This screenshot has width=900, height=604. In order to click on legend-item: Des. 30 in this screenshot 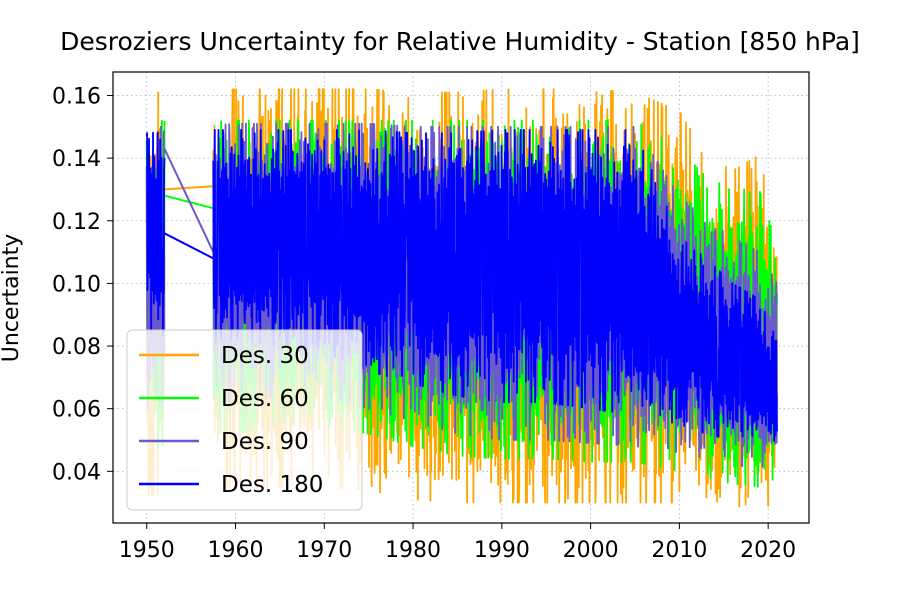, I will do `click(224, 356)`.